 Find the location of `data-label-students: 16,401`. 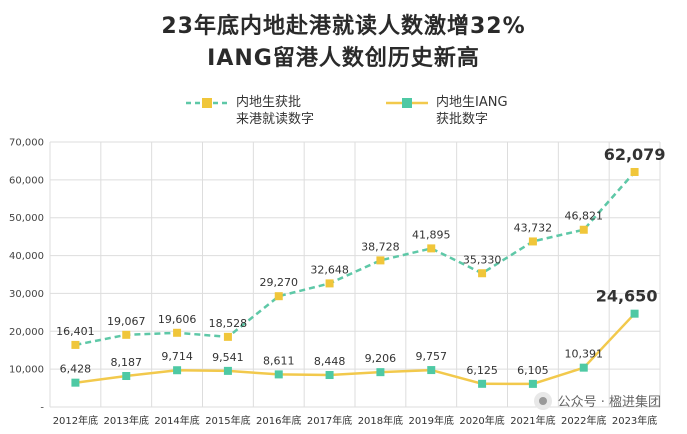

data-label-students: 16,401 is located at coordinates (75, 331).